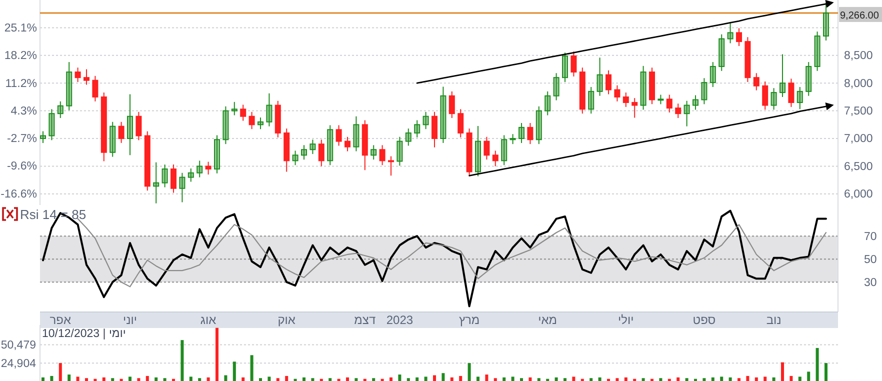  I want to click on y2-tick-label: -2.7%, so click(21, 139).